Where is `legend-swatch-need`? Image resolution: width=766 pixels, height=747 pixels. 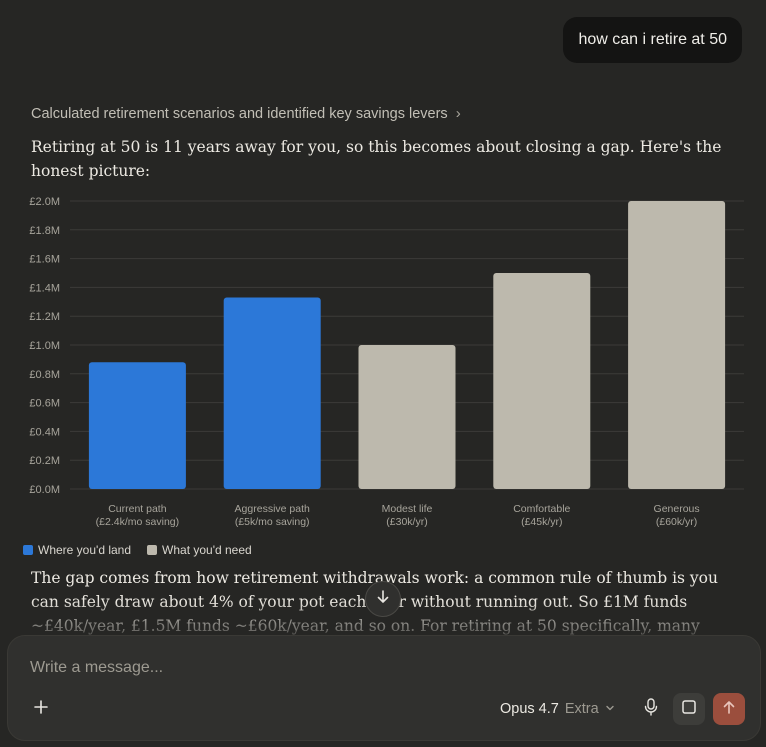
legend-swatch-need is located at coordinates (152, 550).